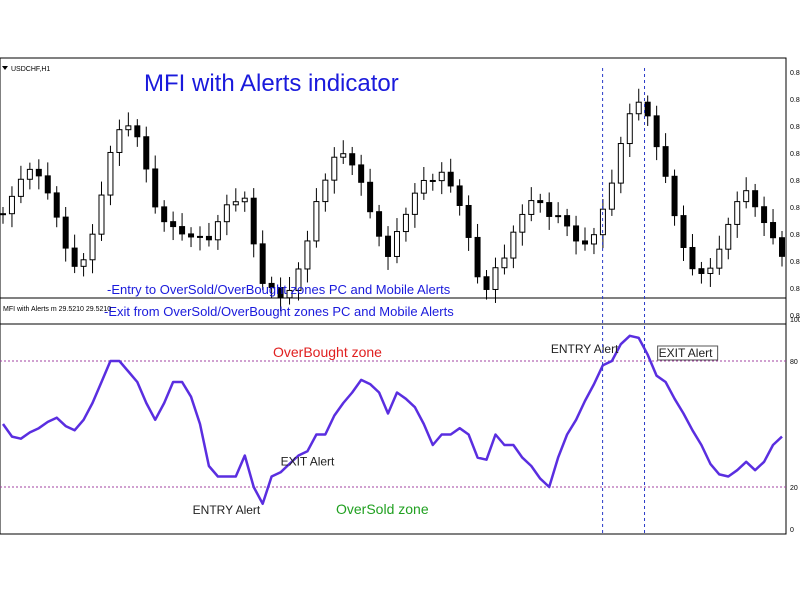 This screenshot has height=600, width=800. I want to click on overbought-zone-label: OverBought zone, so click(327, 352).